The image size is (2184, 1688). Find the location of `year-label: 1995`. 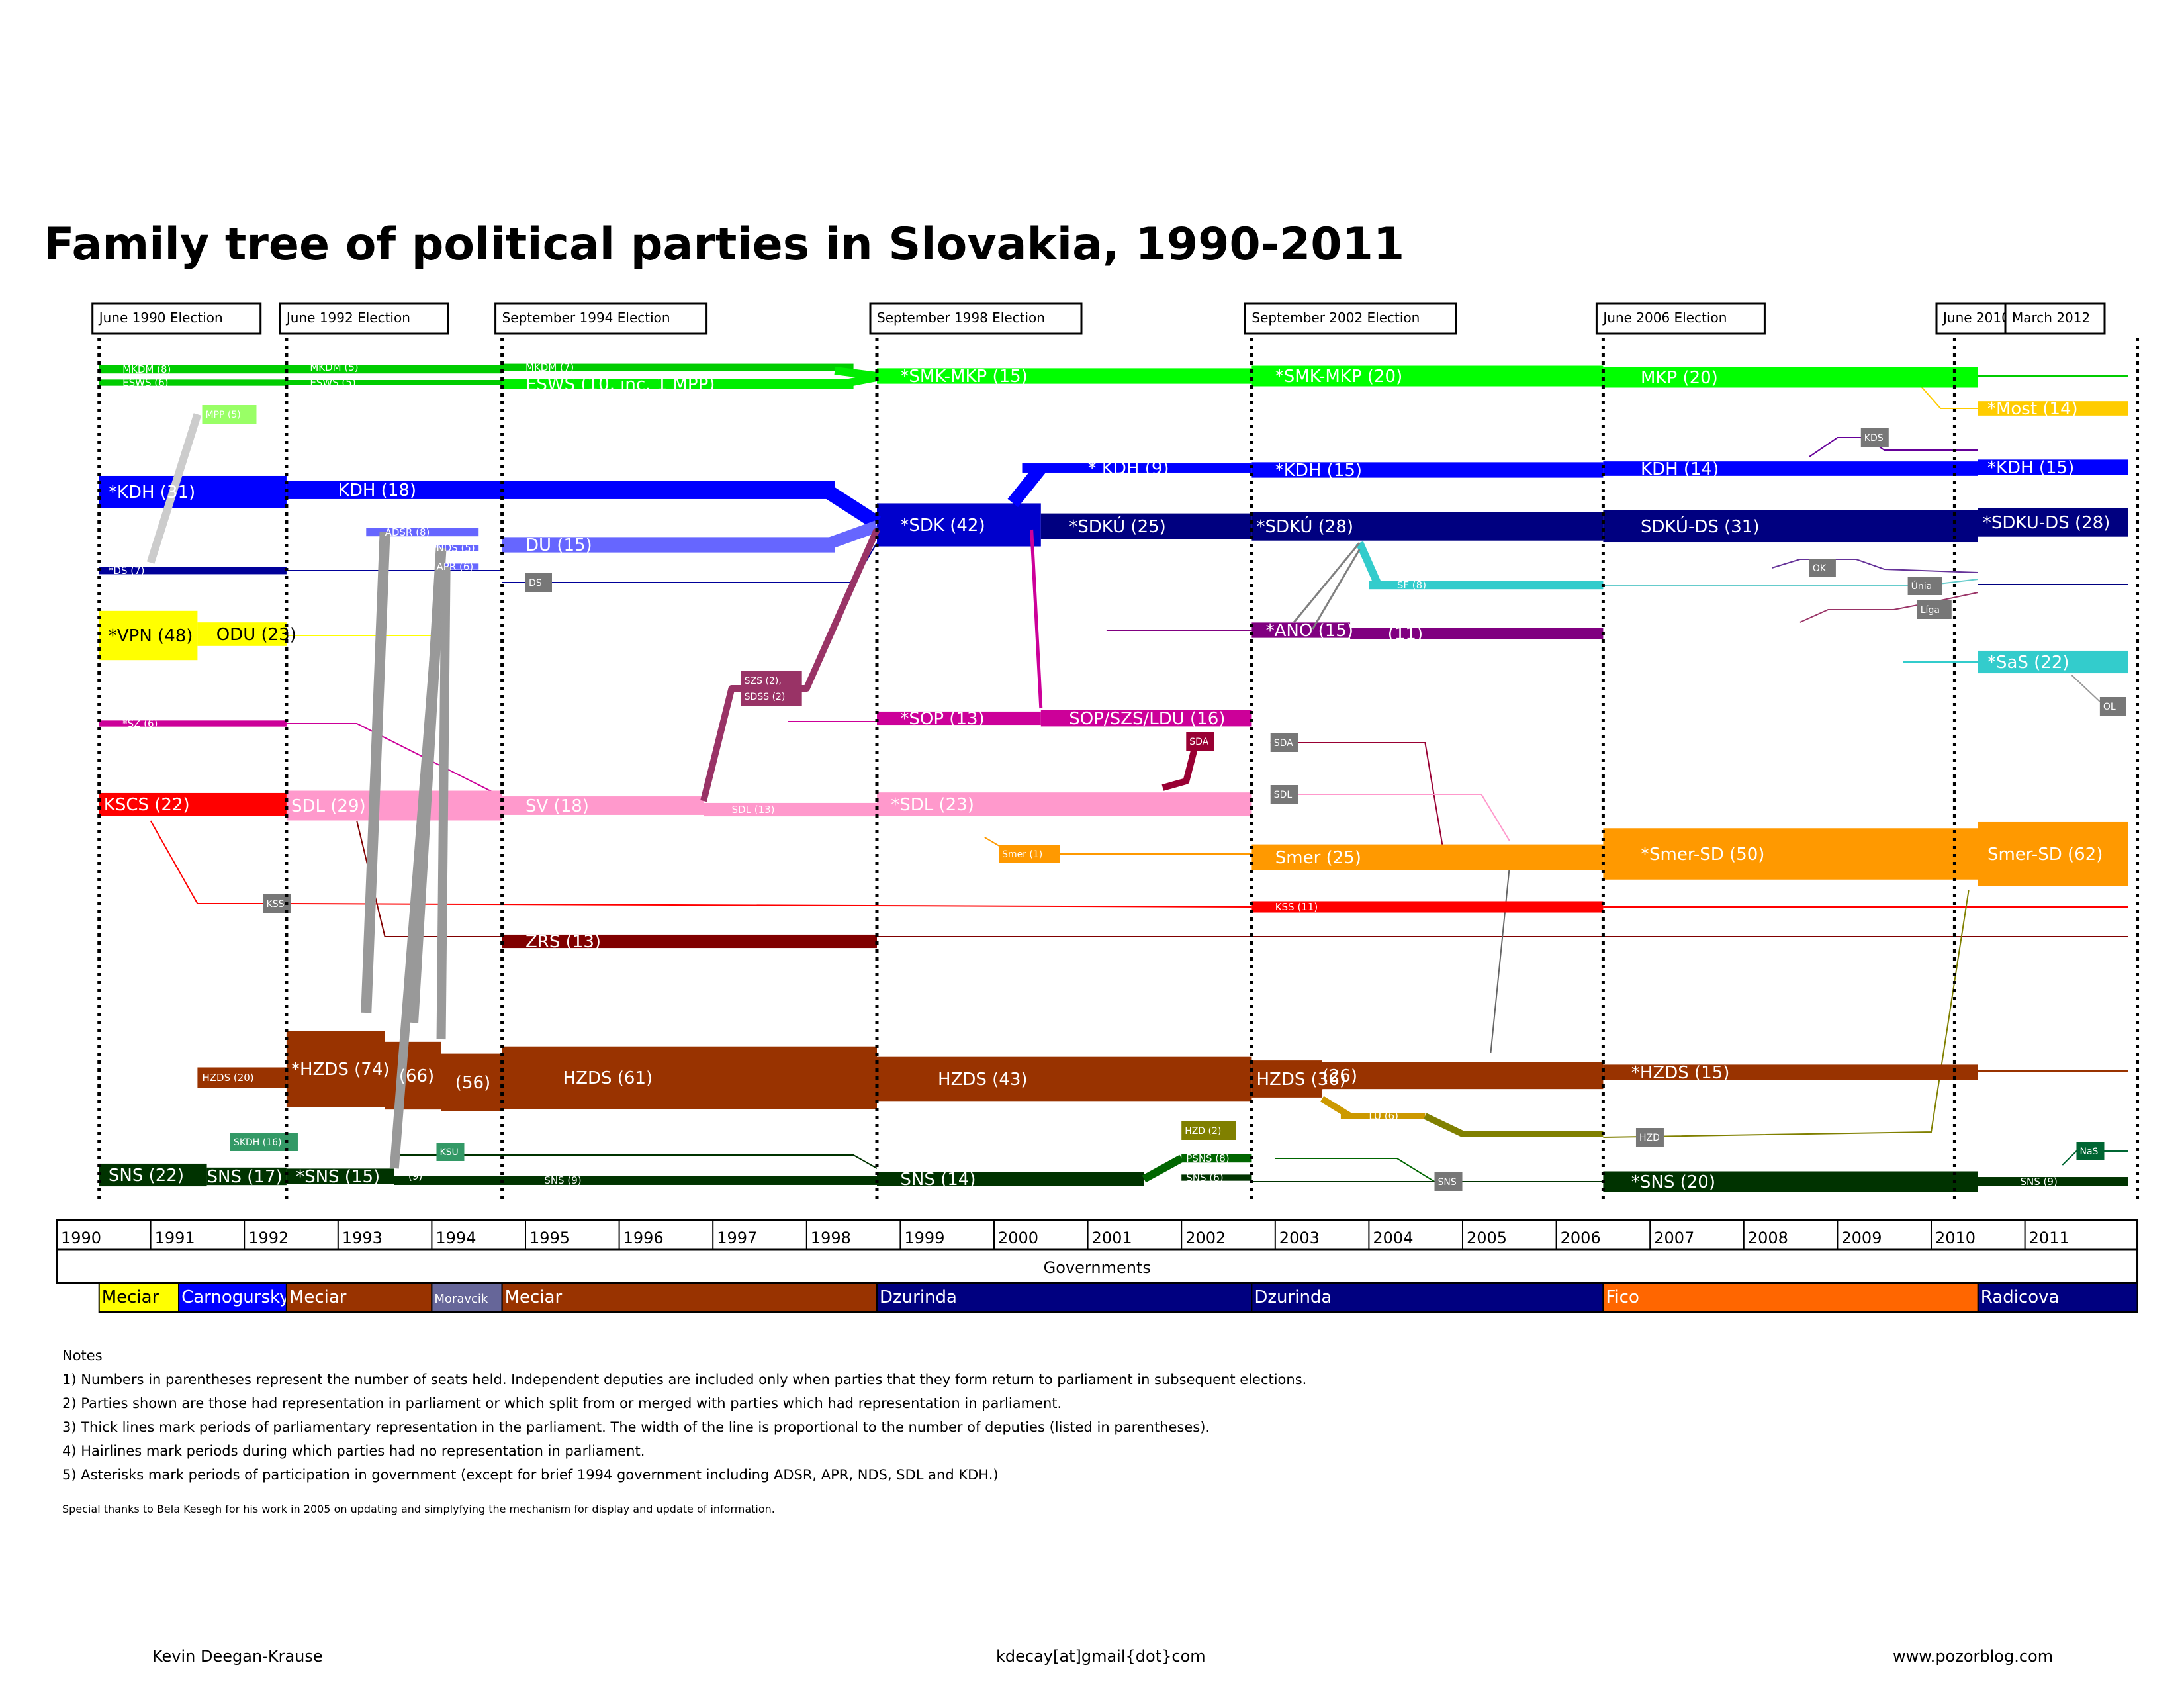

year-label: 1995 is located at coordinates (549, 1238).